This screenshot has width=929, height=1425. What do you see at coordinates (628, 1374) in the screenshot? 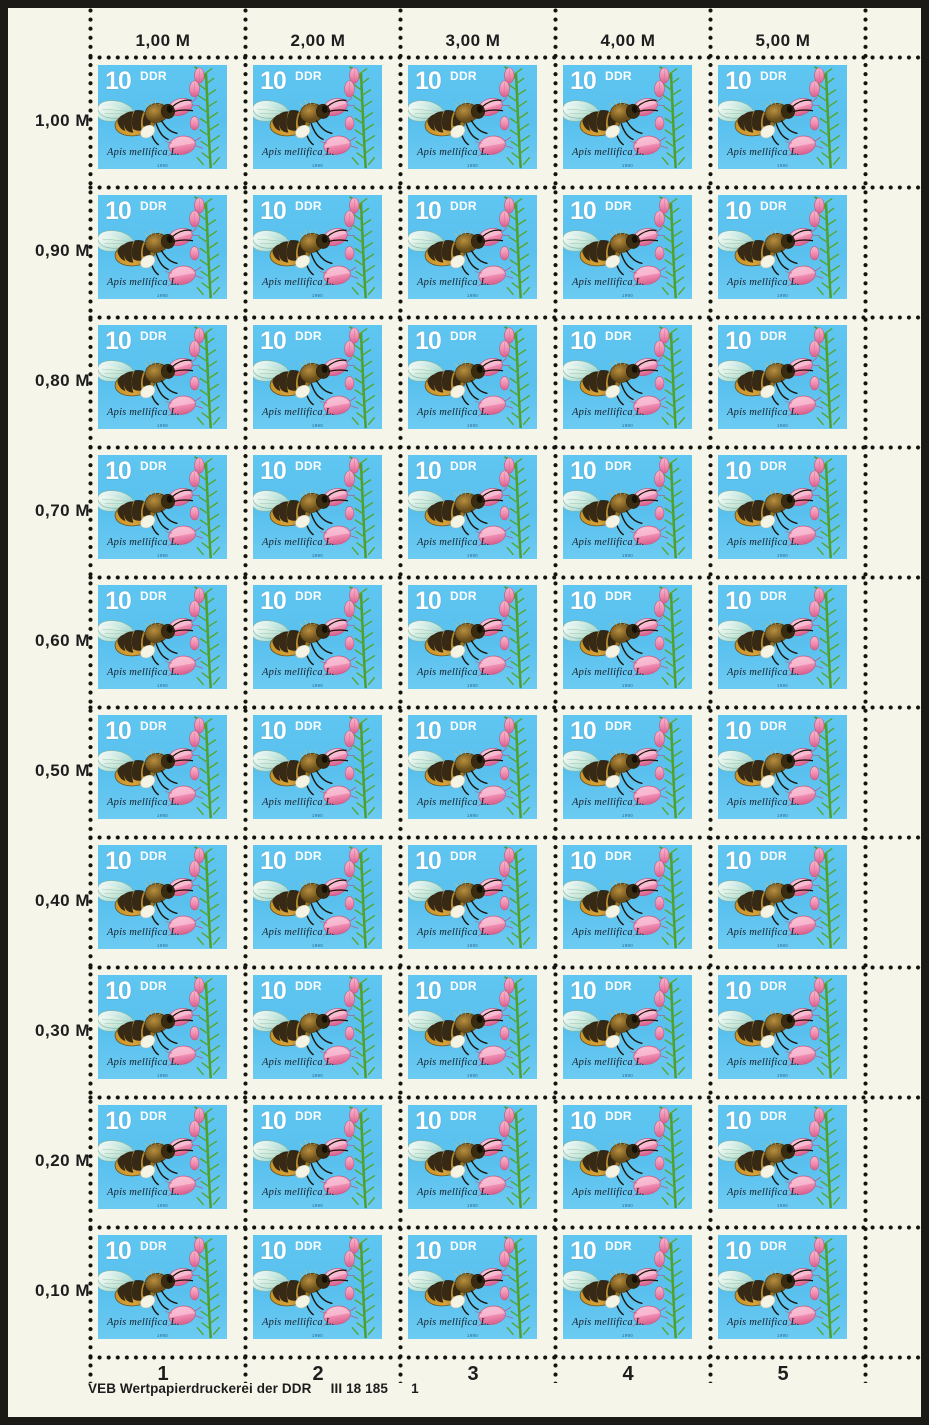
I see `bottom-number-4: 4` at bounding box center [628, 1374].